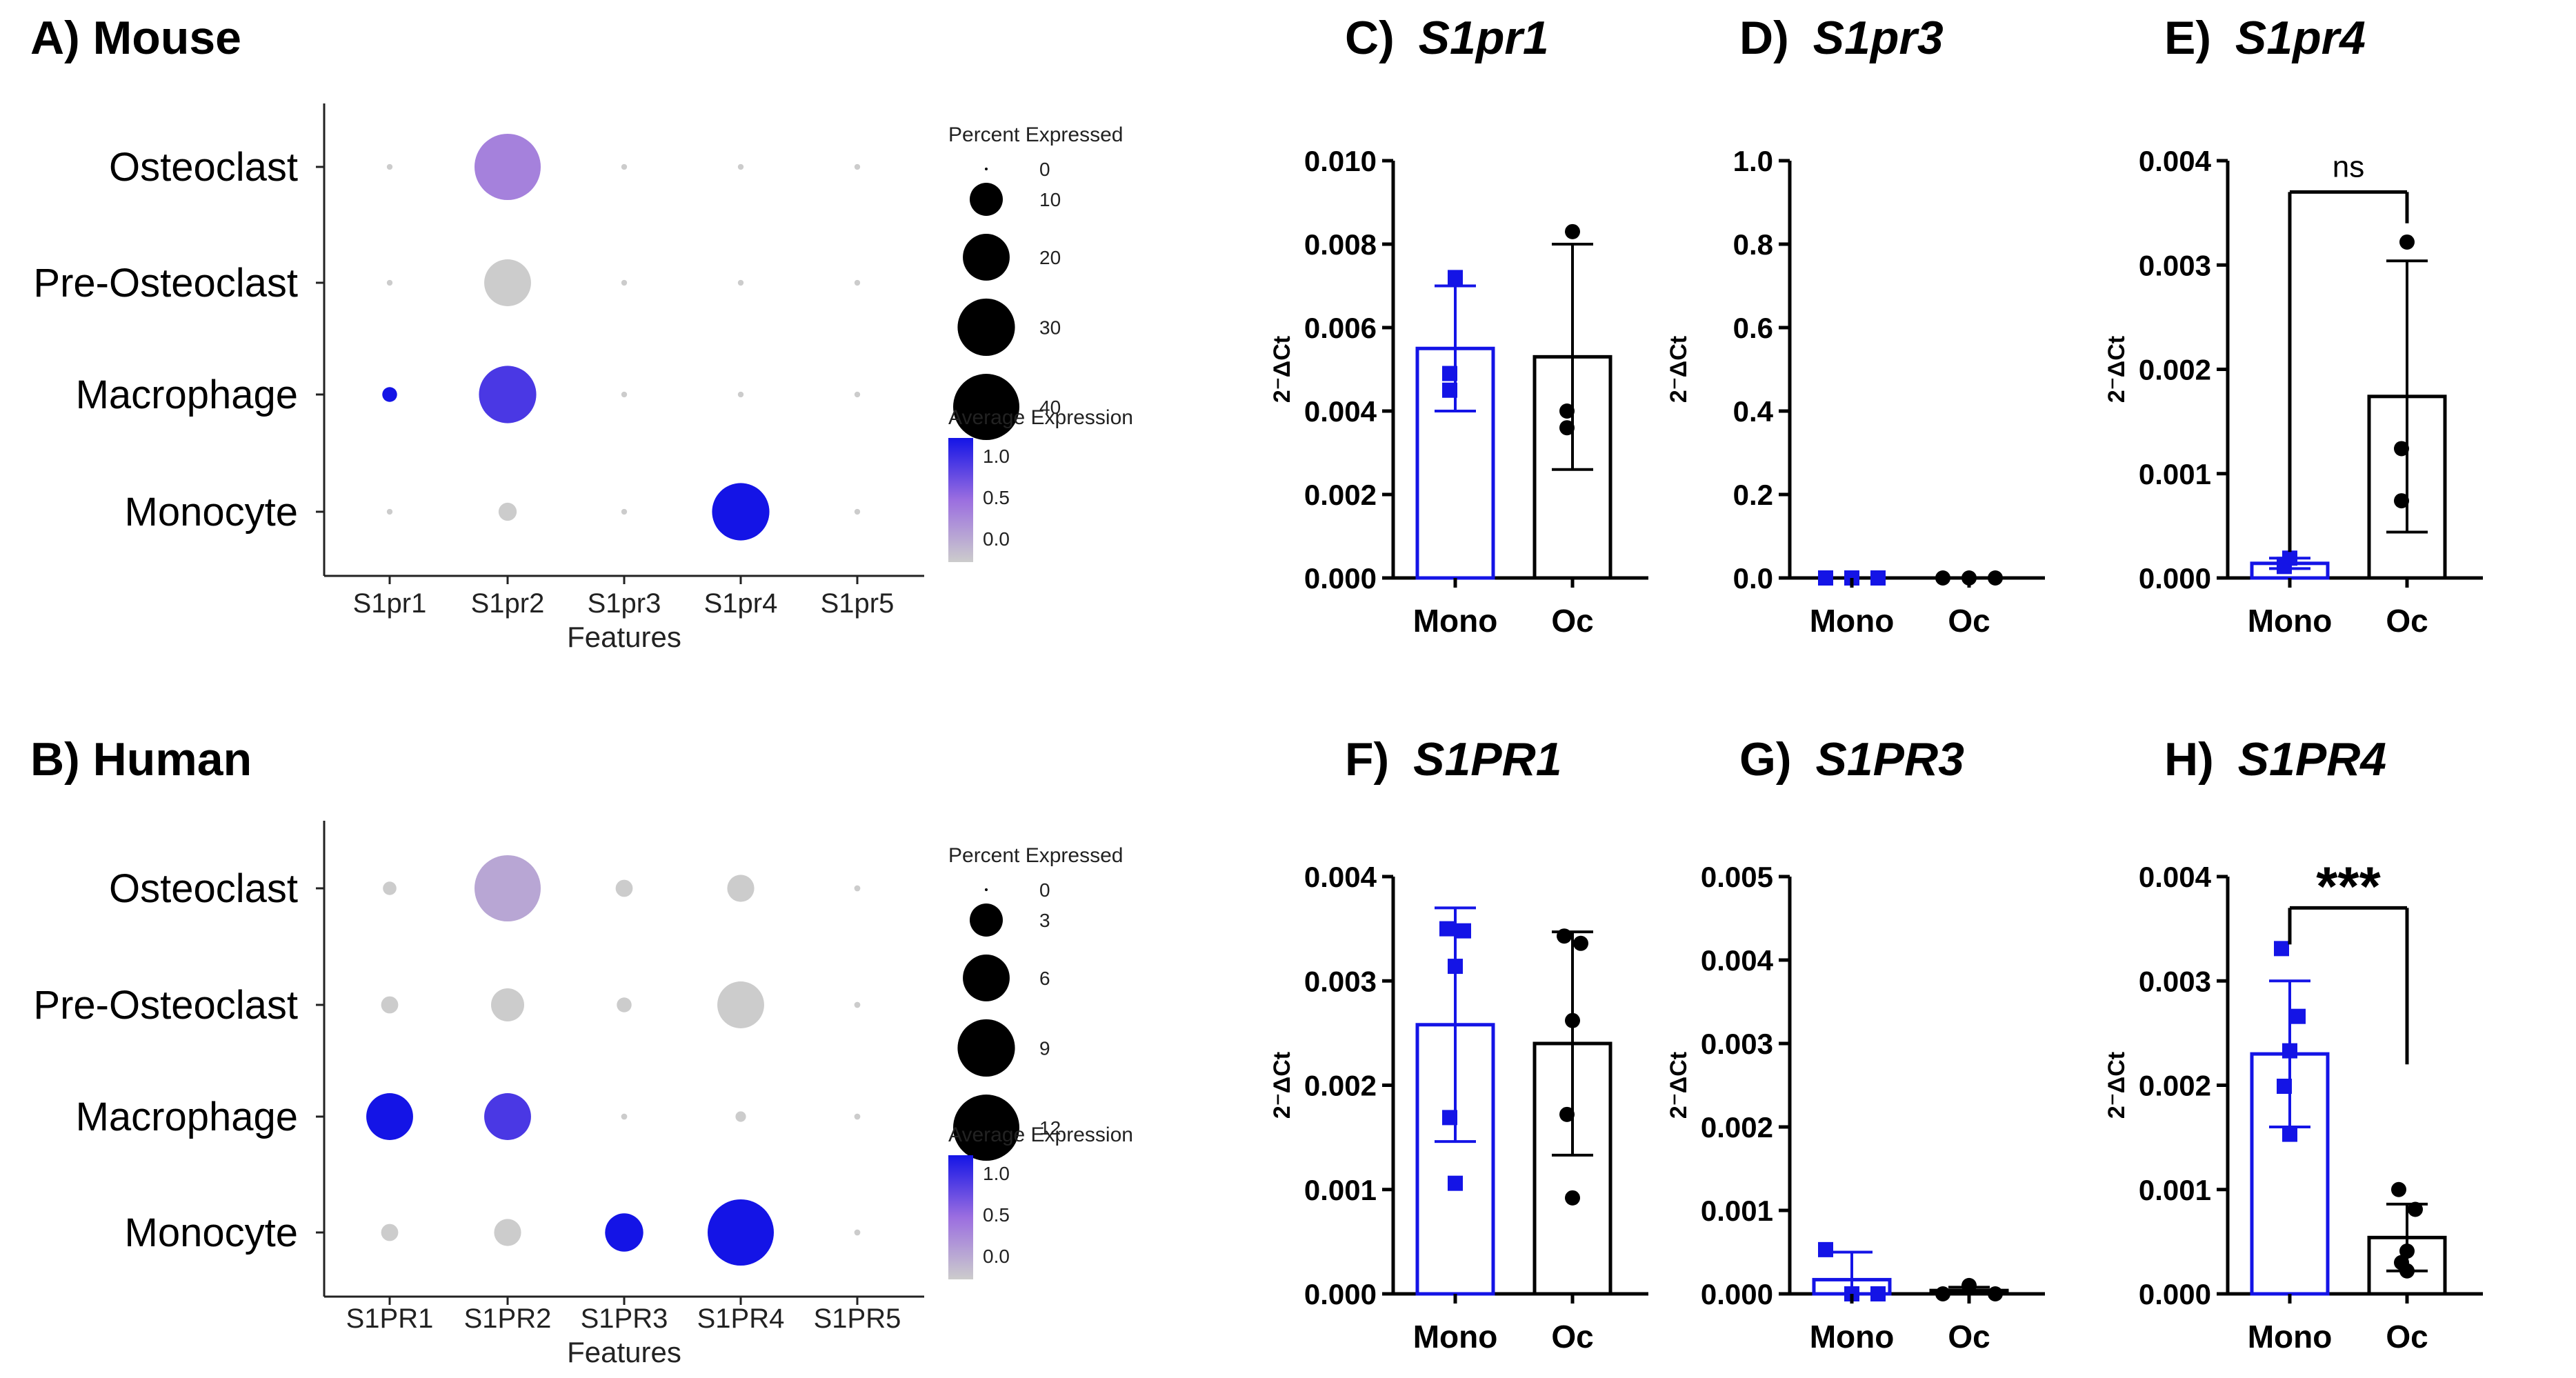  What do you see at coordinates (2189, 759) in the screenshot?
I see `panel-h-letter: H)` at bounding box center [2189, 759].